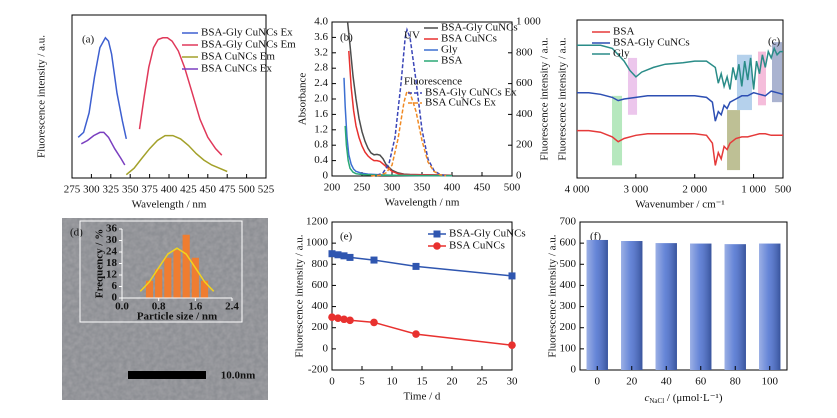  What do you see at coordinates (266, 190) in the screenshot?
I see `x-tick-label: 525` at bounding box center [266, 190].